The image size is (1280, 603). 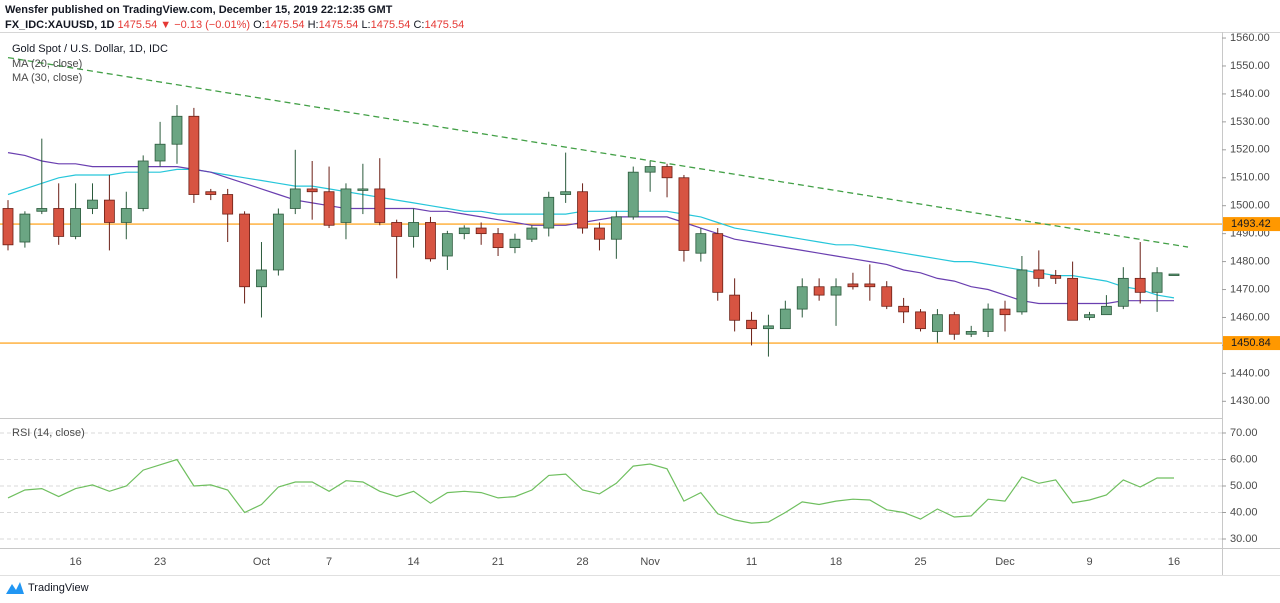 What do you see at coordinates (90, 49) in the screenshot?
I see `chart-title: Gold Spot / U.S. Dollar, 1D, IDC` at bounding box center [90, 49].